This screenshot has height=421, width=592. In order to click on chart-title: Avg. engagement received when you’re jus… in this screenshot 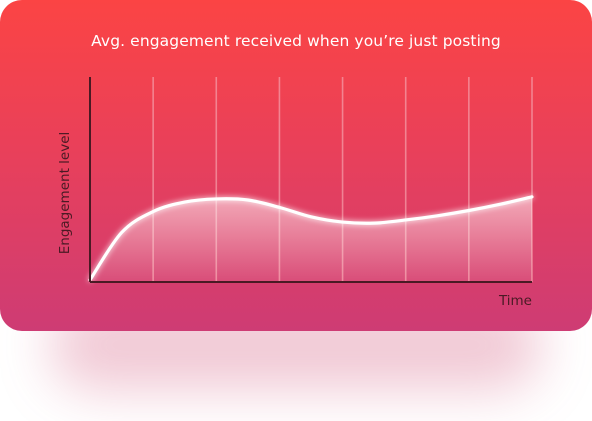, I will do `click(296, 41)`.